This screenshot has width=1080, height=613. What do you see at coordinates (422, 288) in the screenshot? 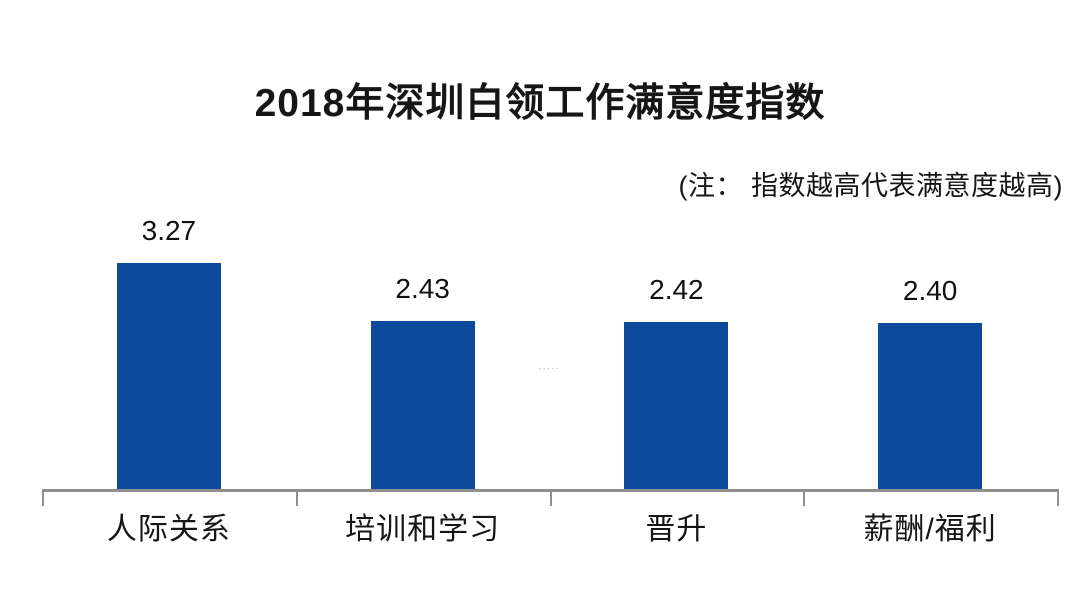
I see `bar-value-label: 2.43` at bounding box center [422, 288].